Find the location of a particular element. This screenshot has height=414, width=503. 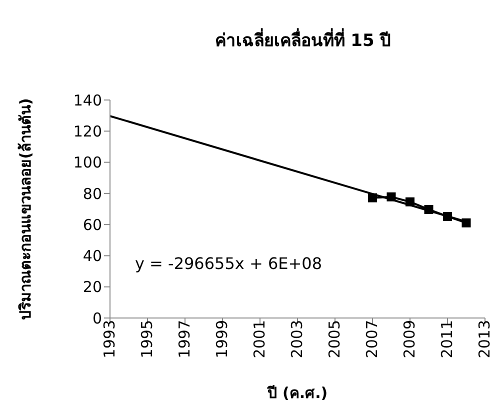

x-tick-label: 2011 is located at coordinates (447, 339).